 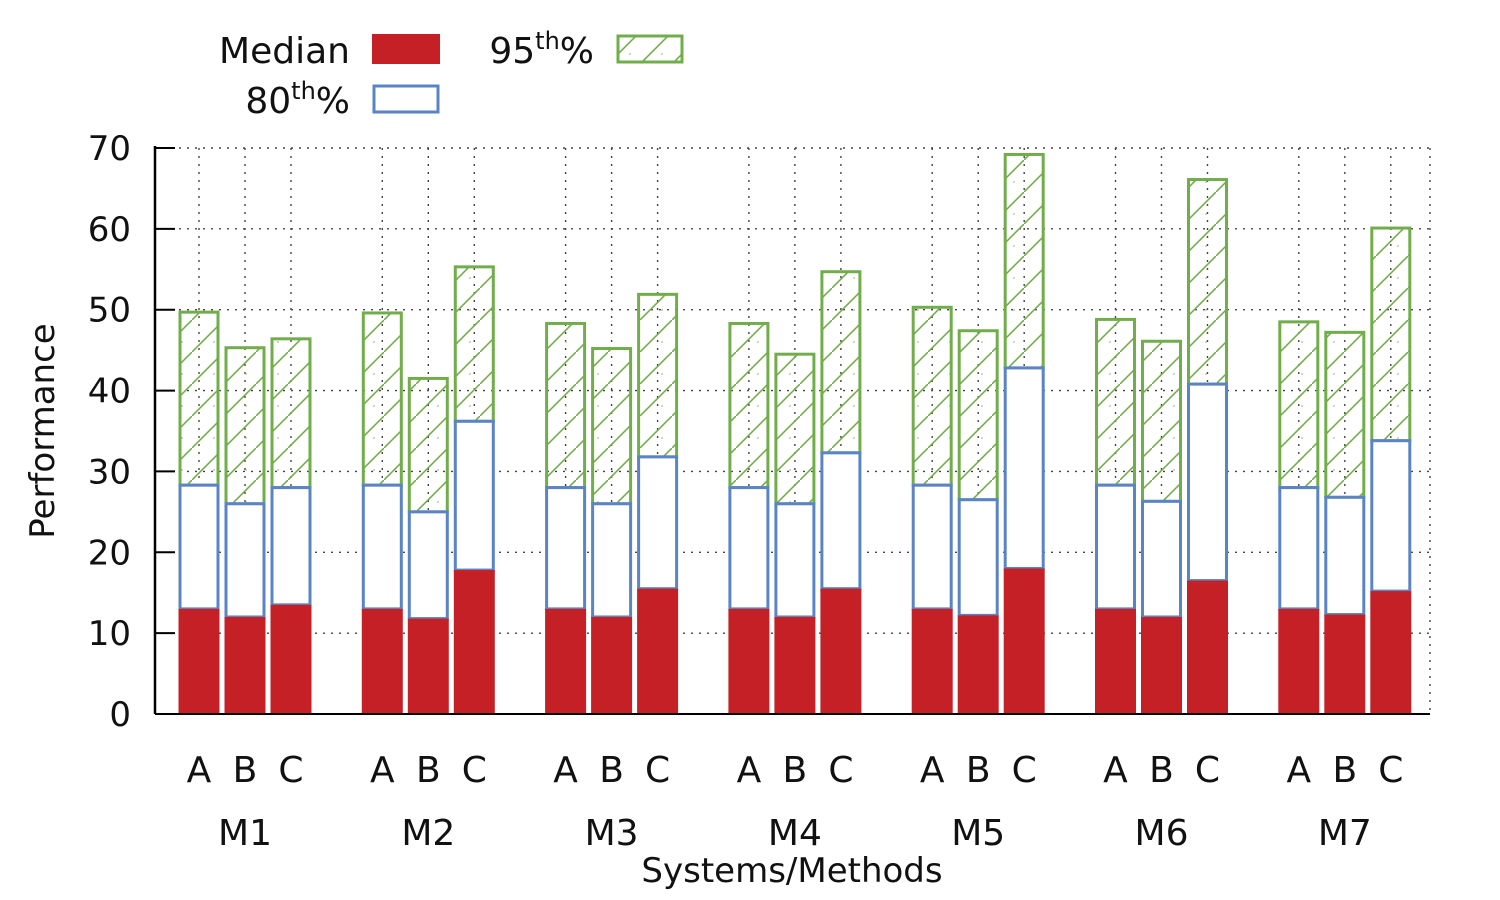 What do you see at coordinates (795, 833) in the screenshot?
I see `group-label: M4` at bounding box center [795, 833].